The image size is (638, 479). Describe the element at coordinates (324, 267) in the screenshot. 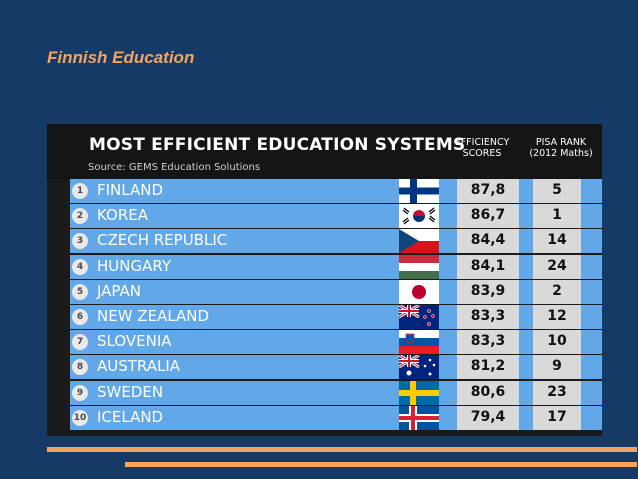

I see `table-row: 4 HUNGARY 84,1 24` at that location.